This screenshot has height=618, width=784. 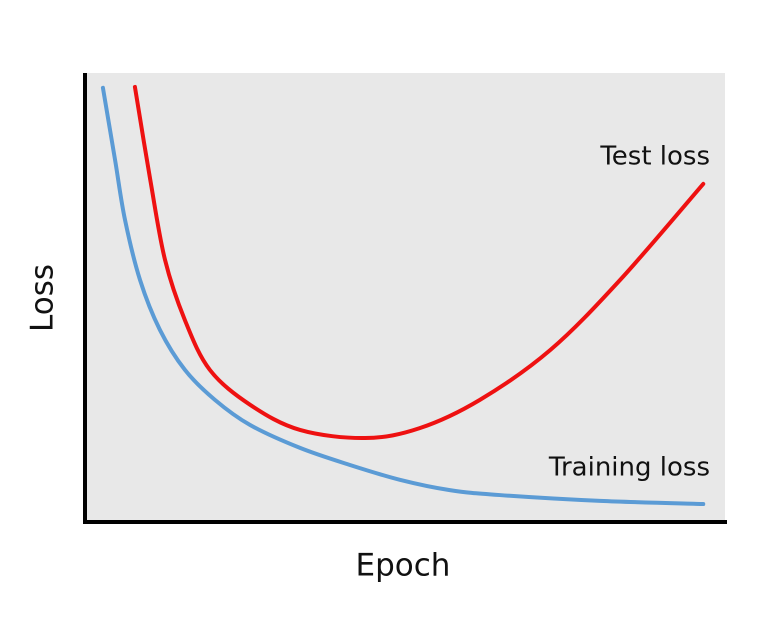 I want to click on y-axis-label: Loss, so click(x=43, y=298).